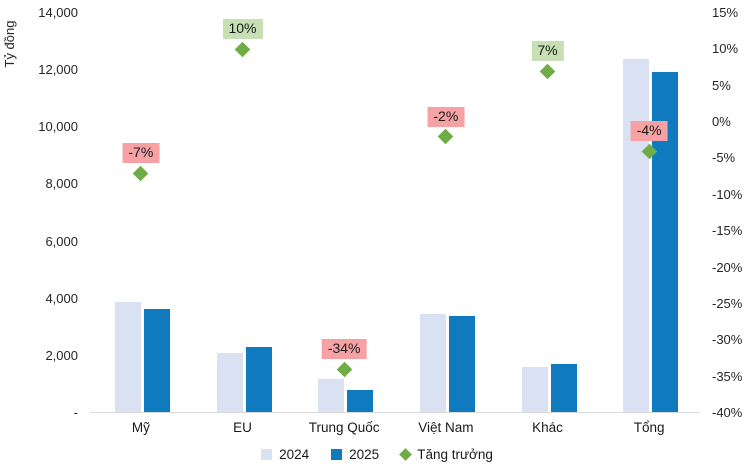  Describe the element at coordinates (242, 427) in the screenshot. I see `category-label: EU` at that location.